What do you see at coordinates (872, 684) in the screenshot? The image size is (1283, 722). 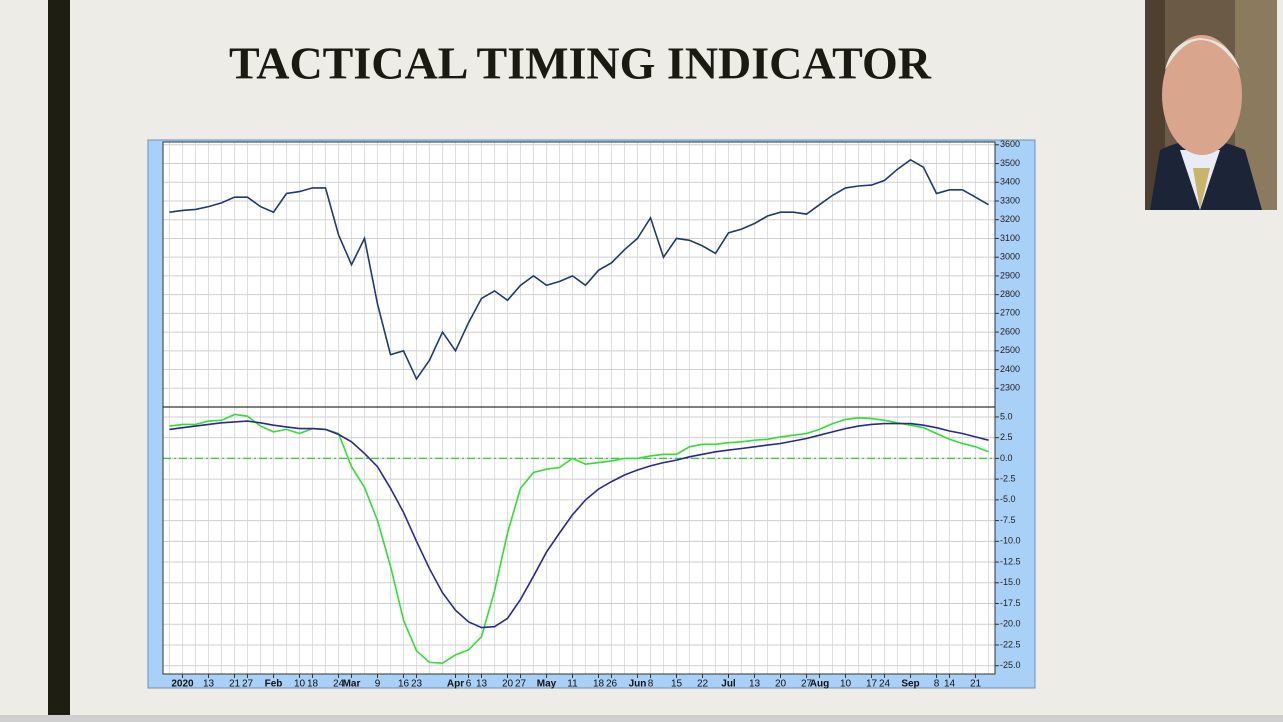 I see `x-tick-label: 17` at bounding box center [872, 684].